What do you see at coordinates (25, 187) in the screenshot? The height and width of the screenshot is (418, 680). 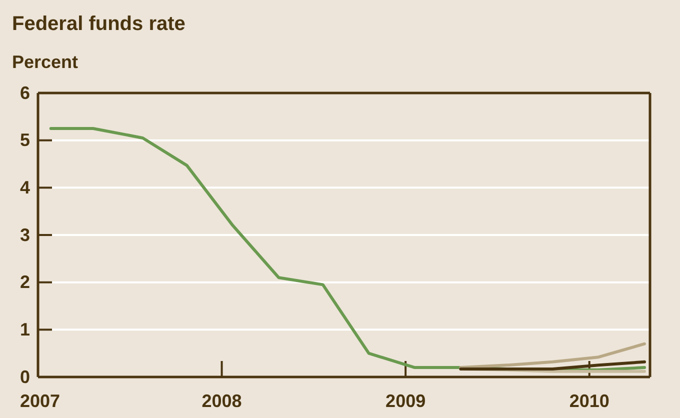 I see `y-tick-label: 4` at bounding box center [25, 187].